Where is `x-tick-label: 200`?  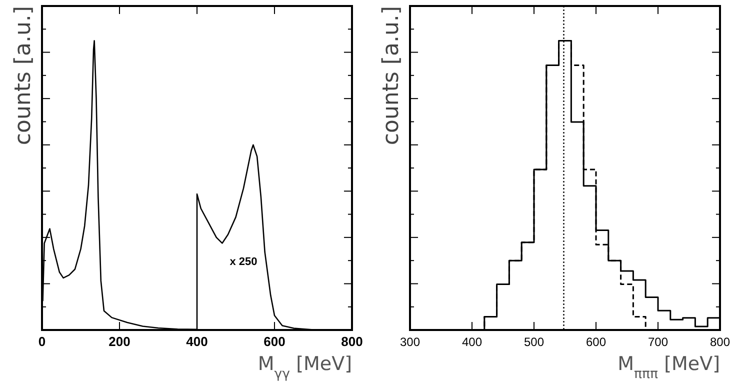 x-tick-label: 200 is located at coordinates (119, 341).